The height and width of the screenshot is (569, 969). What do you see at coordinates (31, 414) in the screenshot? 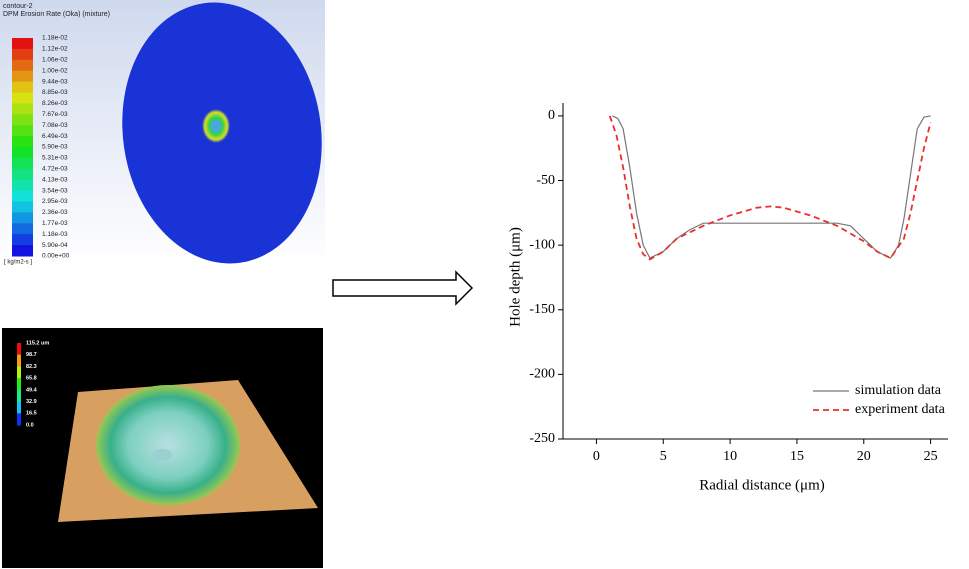
I see `depth-legend-label: 16.5` at bounding box center [31, 414].